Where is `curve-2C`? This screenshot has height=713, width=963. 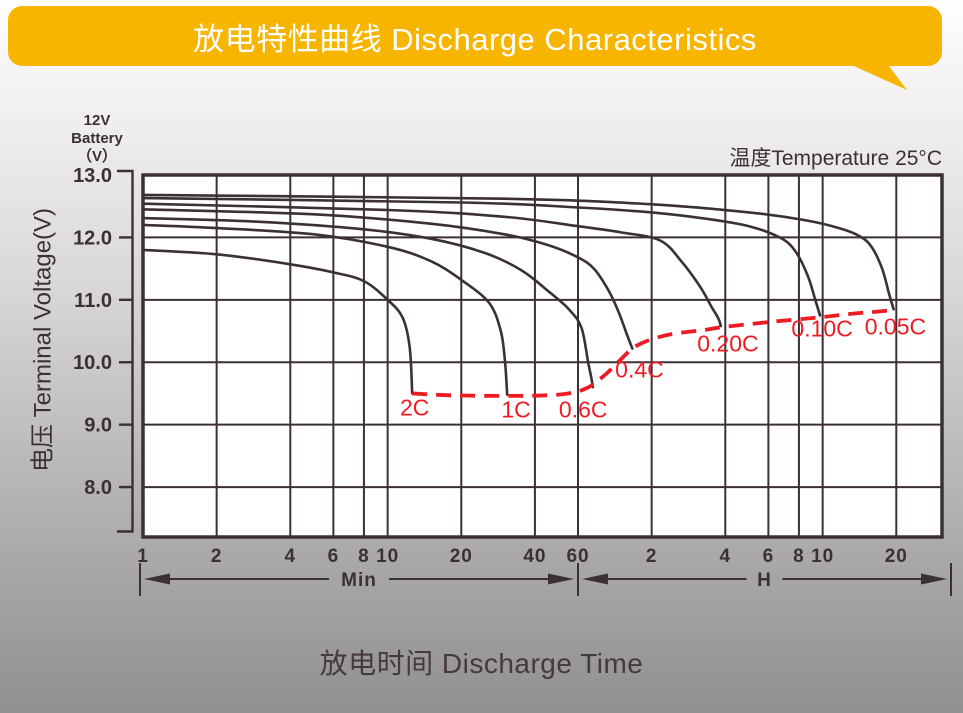
curve-2C is located at coordinates (277, 321).